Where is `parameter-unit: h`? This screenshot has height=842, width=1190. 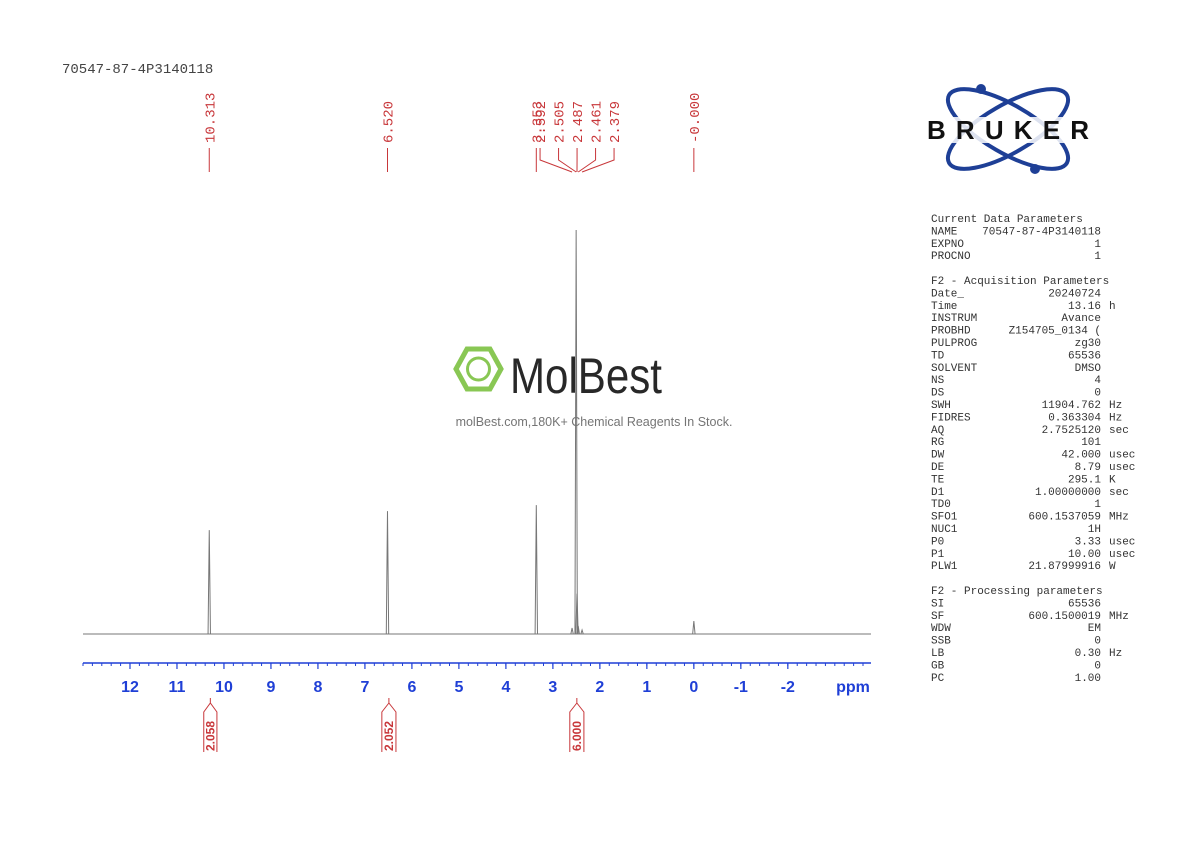 parameter-unit: h is located at coordinates (1112, 307).